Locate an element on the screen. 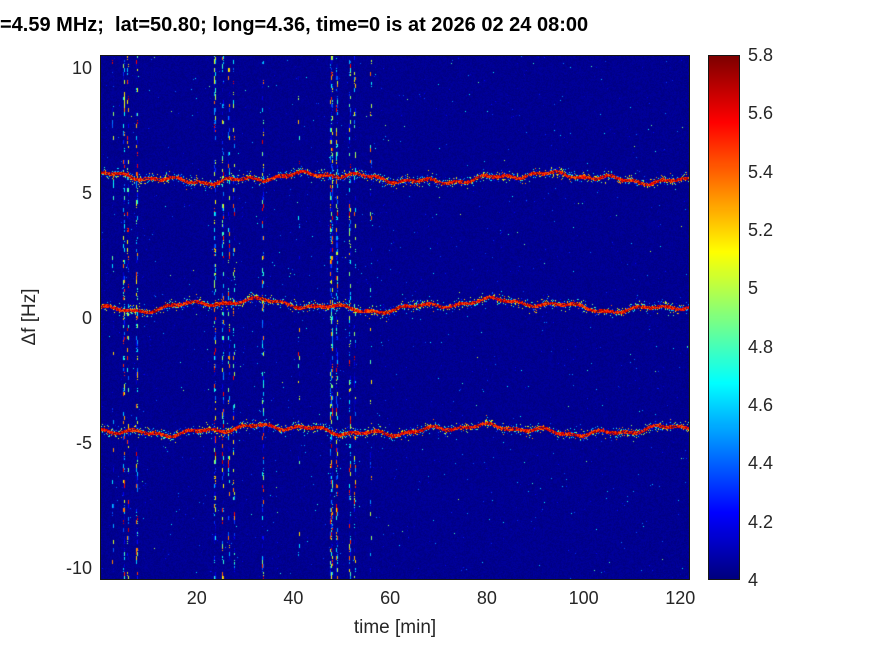  x-tick-label: 80 is located at coordinates (486, 598).